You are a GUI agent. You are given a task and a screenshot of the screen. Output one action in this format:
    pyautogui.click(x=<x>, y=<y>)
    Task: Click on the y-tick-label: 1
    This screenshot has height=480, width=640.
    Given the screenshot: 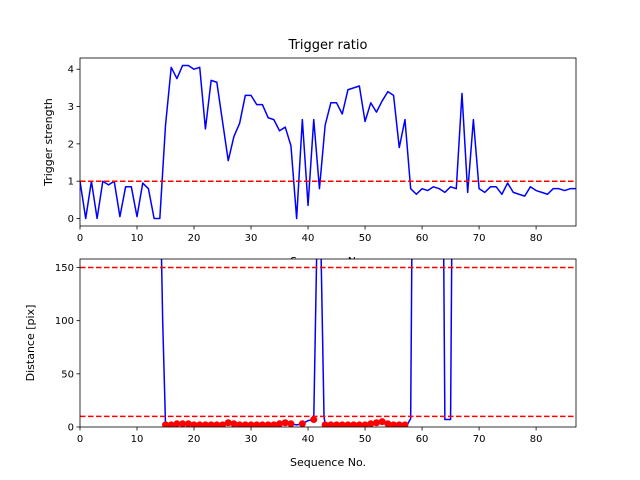 What is the action you would take?
    pyautogui.click(x=71, y=182)
    